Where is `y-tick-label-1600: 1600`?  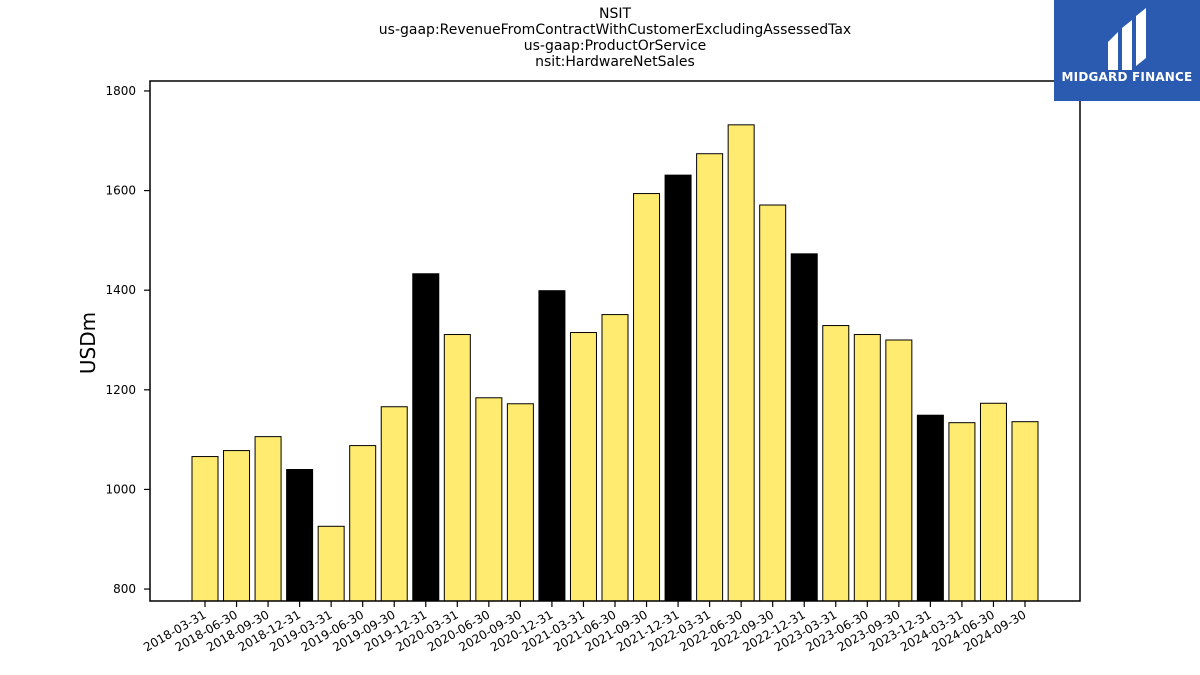 y-tick-label-1600: 1600 is located at coordinates (120, 191).